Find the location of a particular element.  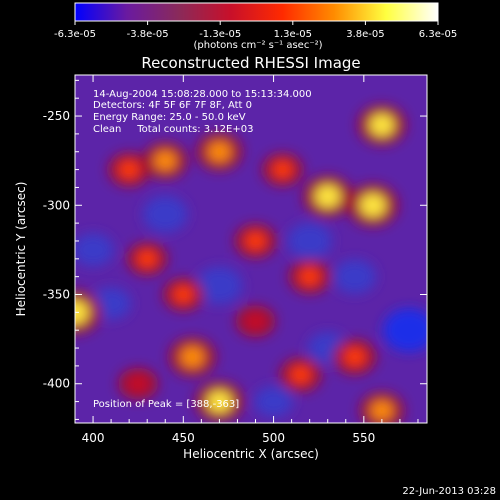

colorbar-tick-label: -3.8e-05 is located at coordinates (148, 34).